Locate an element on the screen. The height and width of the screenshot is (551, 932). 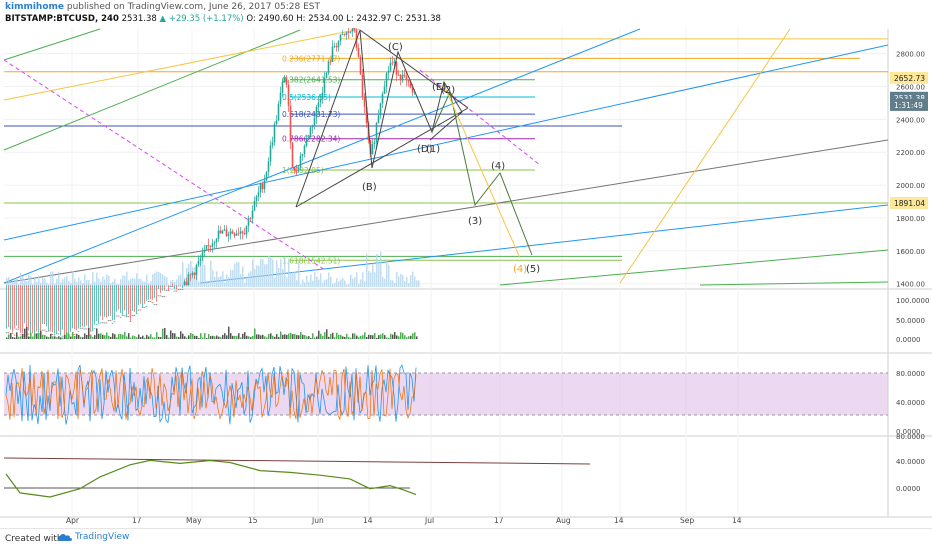
author-link: kimmihome is located at coordinates (34, 7).